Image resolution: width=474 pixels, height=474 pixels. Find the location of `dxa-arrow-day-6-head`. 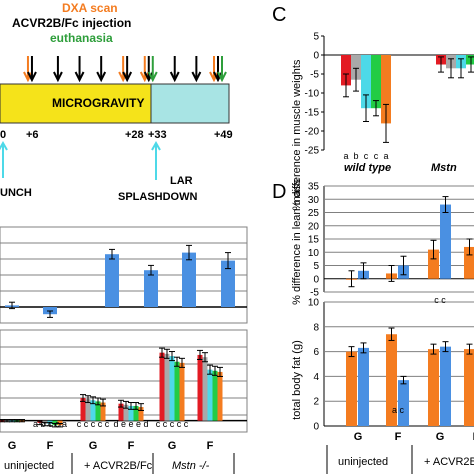

dxa-arrow-day-6-head is located at coordinates (28, 77).